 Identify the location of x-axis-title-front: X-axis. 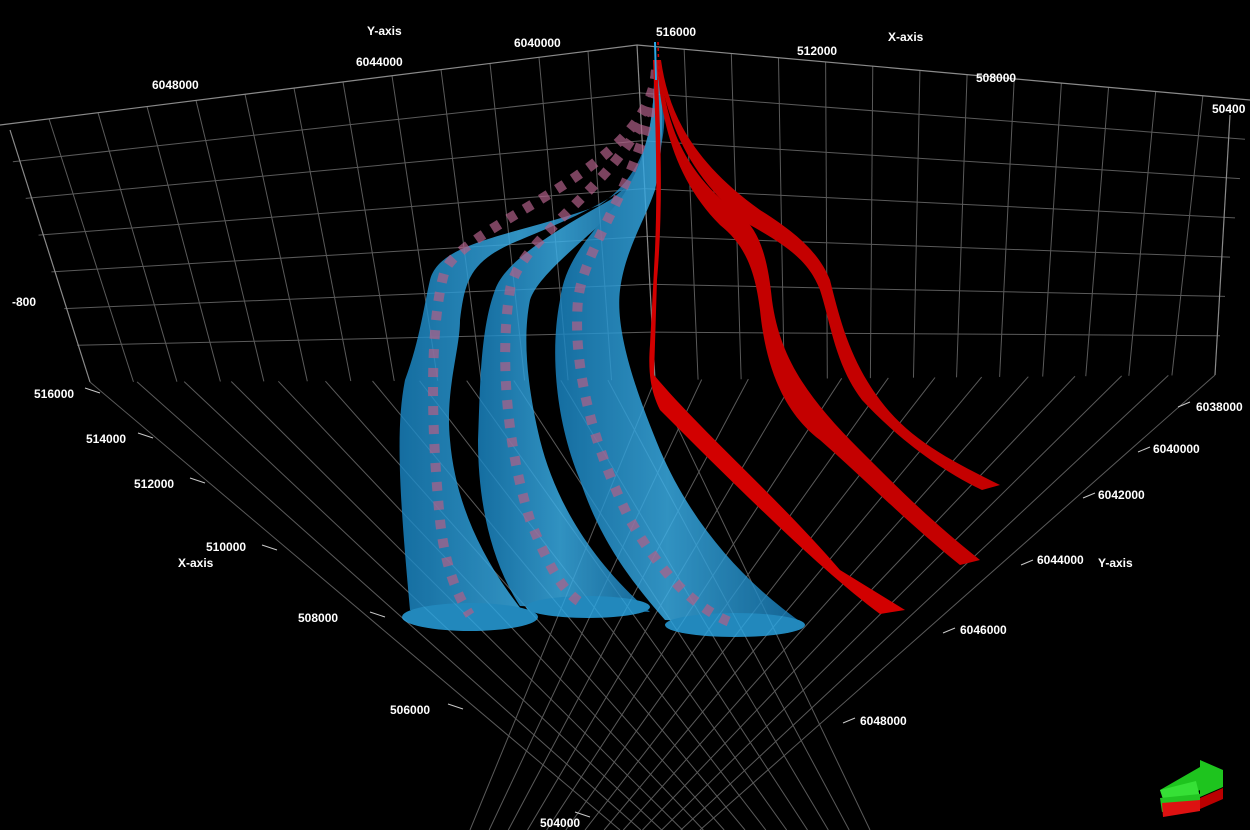
(196, 563).